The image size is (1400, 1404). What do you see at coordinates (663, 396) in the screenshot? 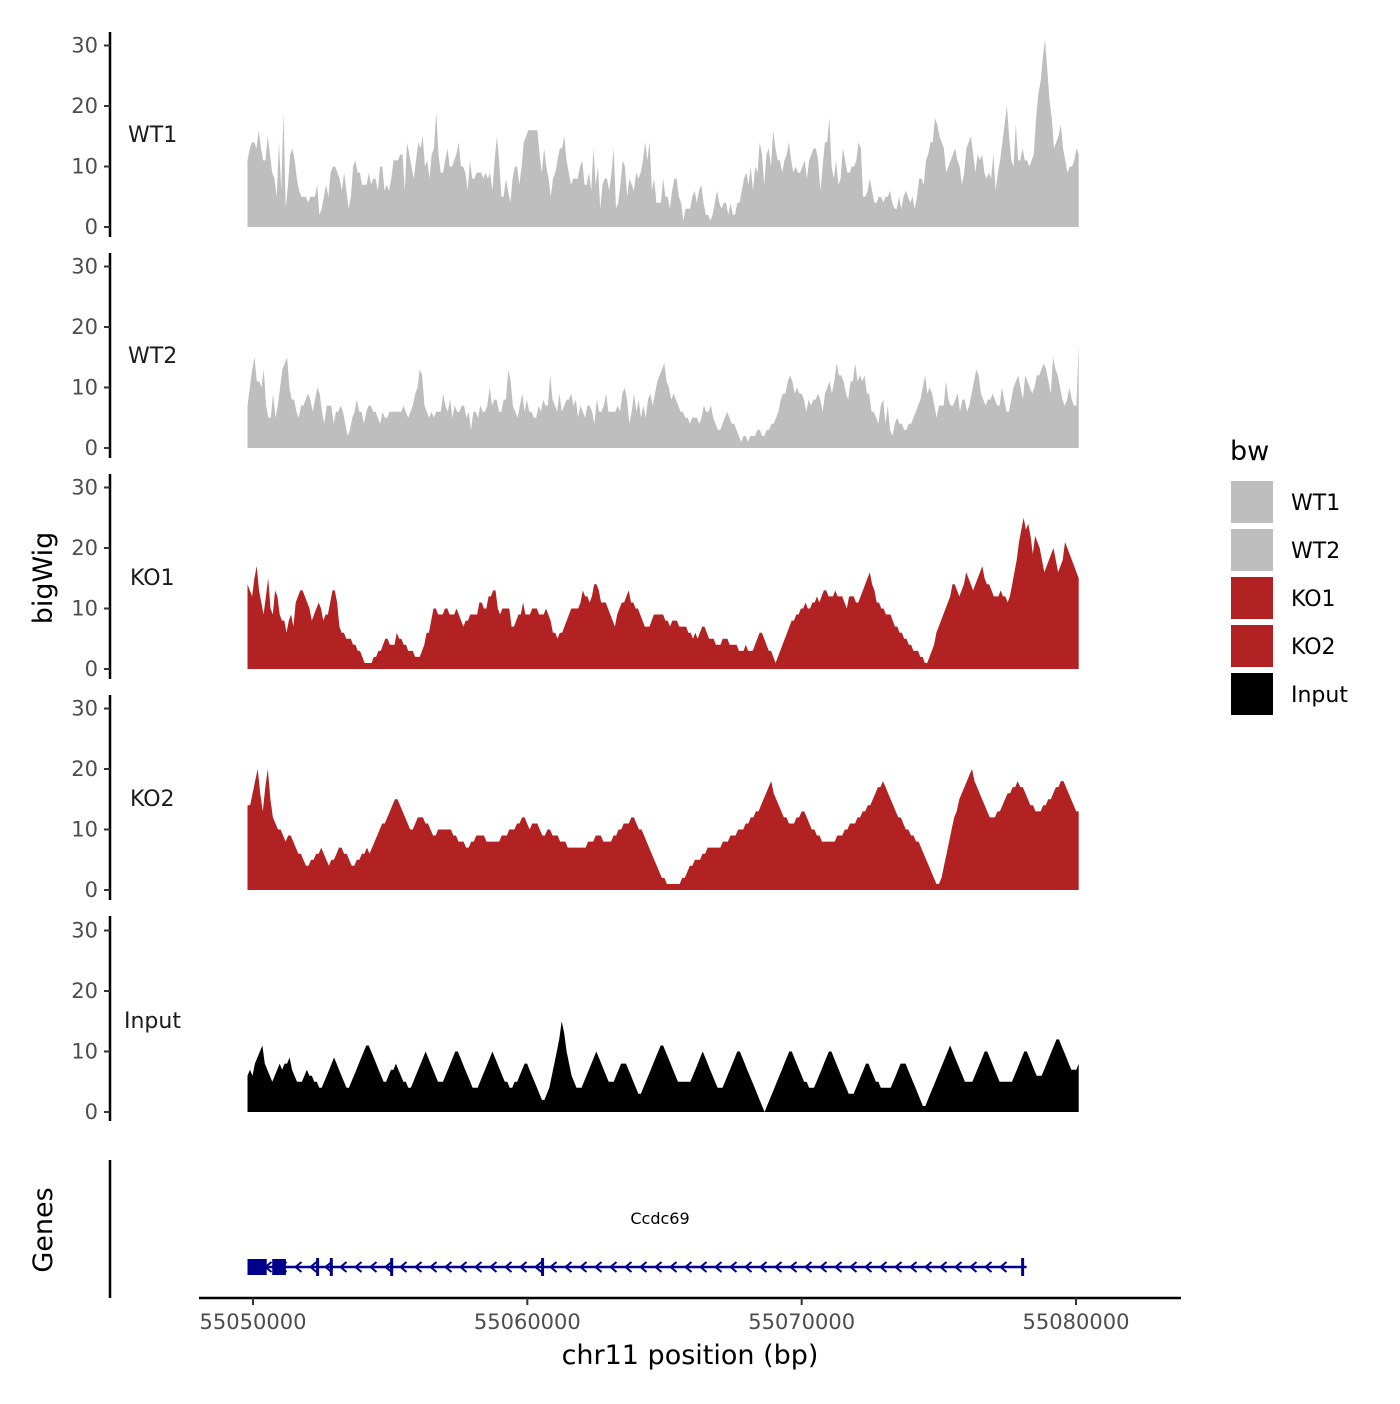
I see `area-series-wt2` at bounding box center [663, 396].